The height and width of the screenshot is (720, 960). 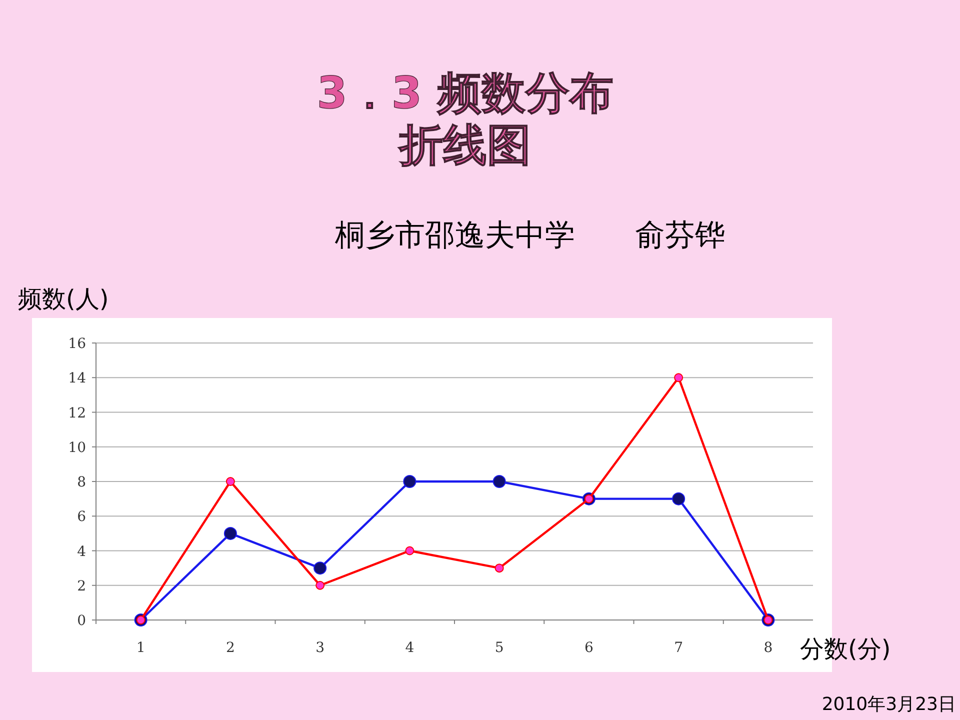 What do you see at coordinates (81, 621) in the screenshot?
I see `y-tick-label: 0` at bounding box center [81, 621].